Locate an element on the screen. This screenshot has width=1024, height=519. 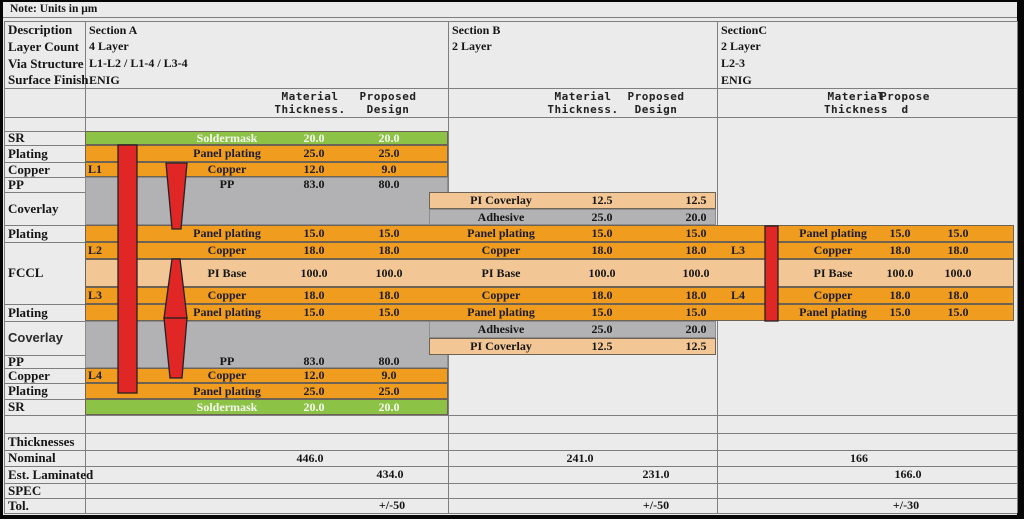
flex3-b-prop: 18.0 is located at coordinates (696, 295).